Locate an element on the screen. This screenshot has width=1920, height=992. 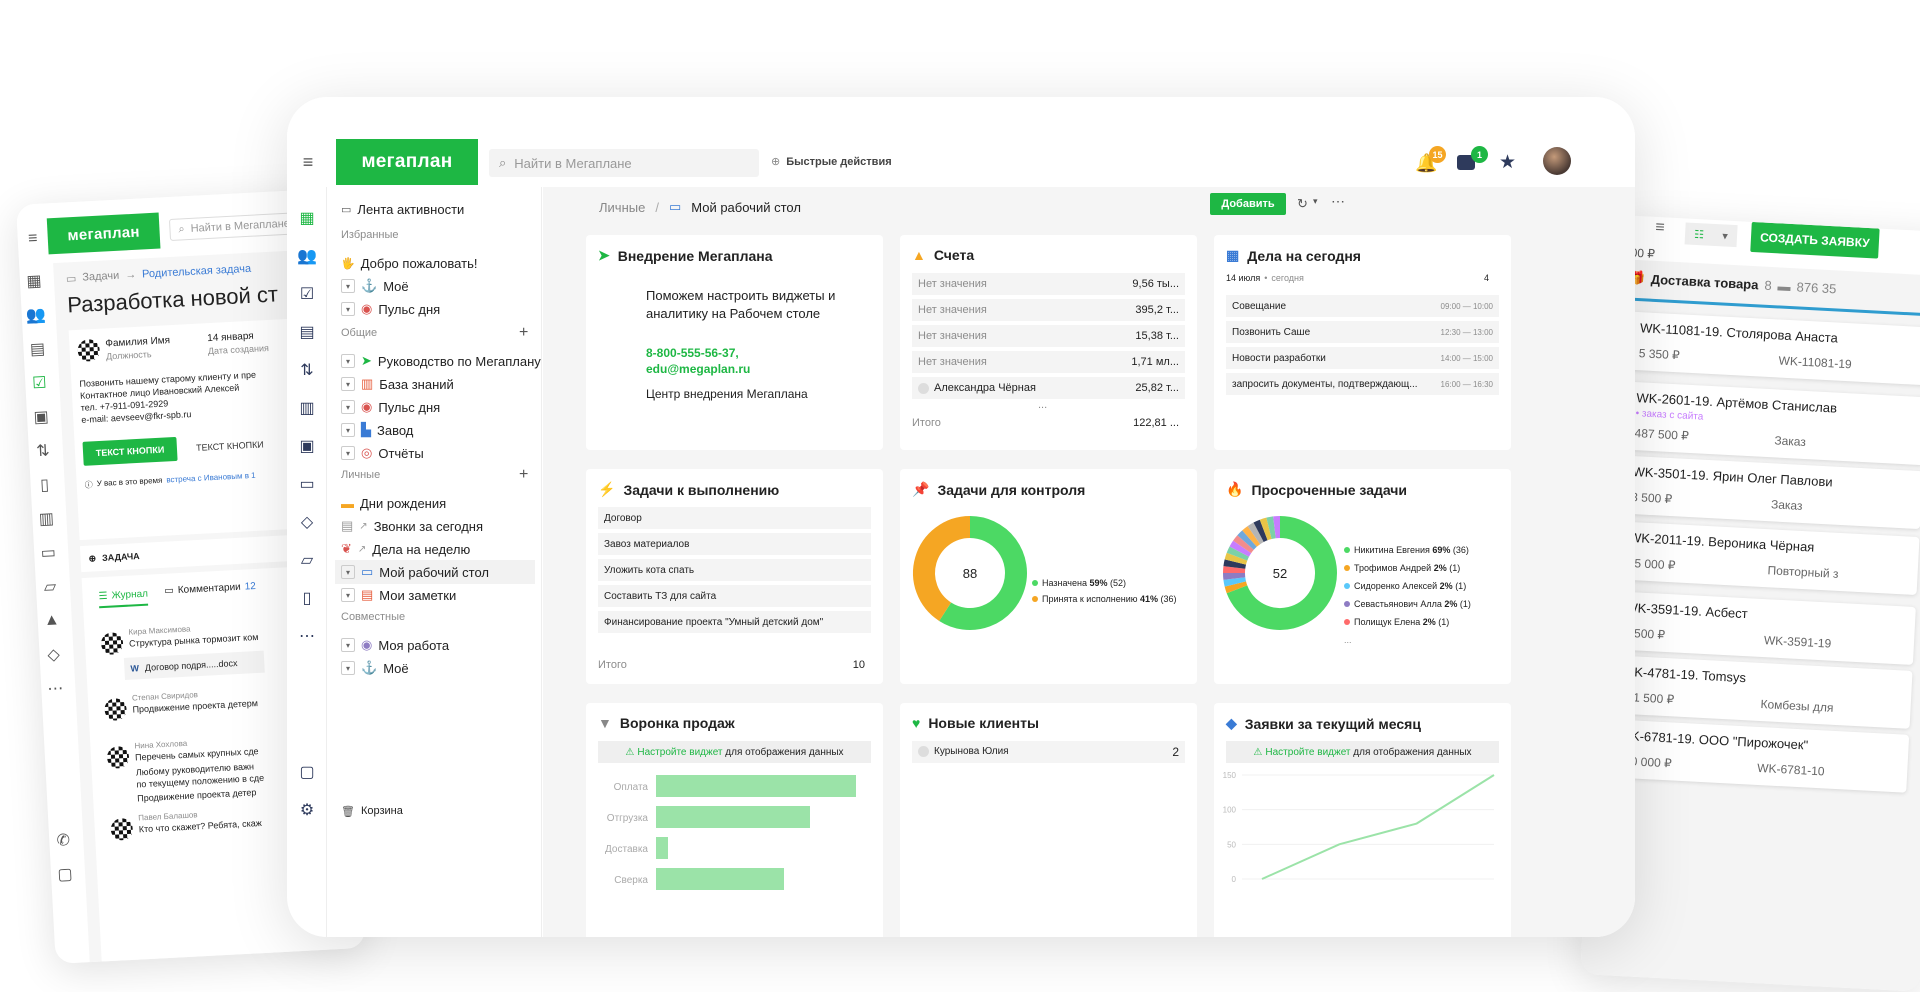
meeting-link: встреча с Ивановым в 1 is located at coordinates (211, 479).